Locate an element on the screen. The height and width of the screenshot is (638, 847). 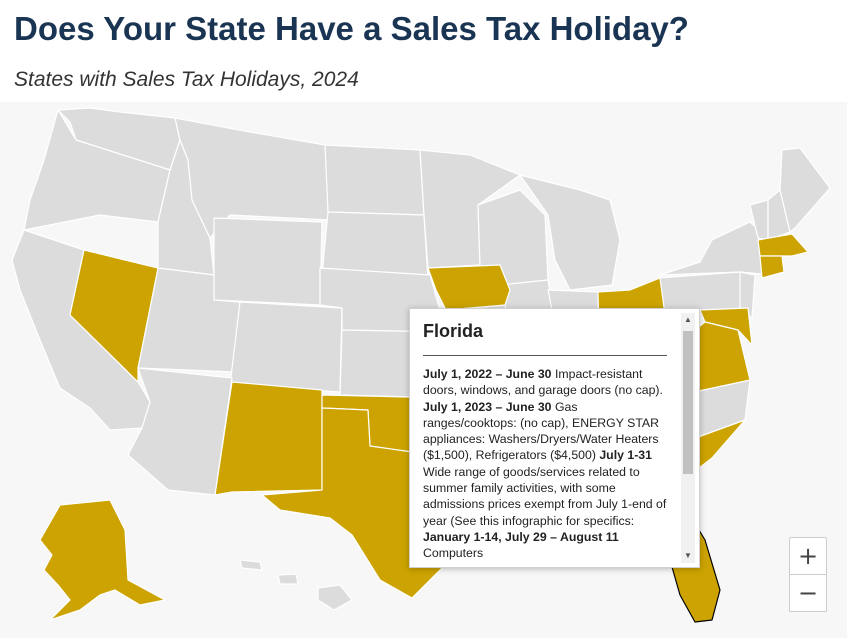
state-michigan is located at coordinates (570, 232).